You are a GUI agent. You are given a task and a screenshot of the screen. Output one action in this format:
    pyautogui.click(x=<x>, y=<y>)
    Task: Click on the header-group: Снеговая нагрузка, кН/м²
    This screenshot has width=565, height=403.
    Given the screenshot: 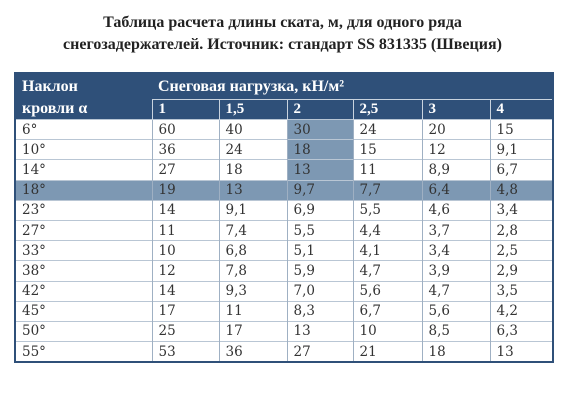 What is the action you would take?
    pyautogui.click(x=352, y=86)
    